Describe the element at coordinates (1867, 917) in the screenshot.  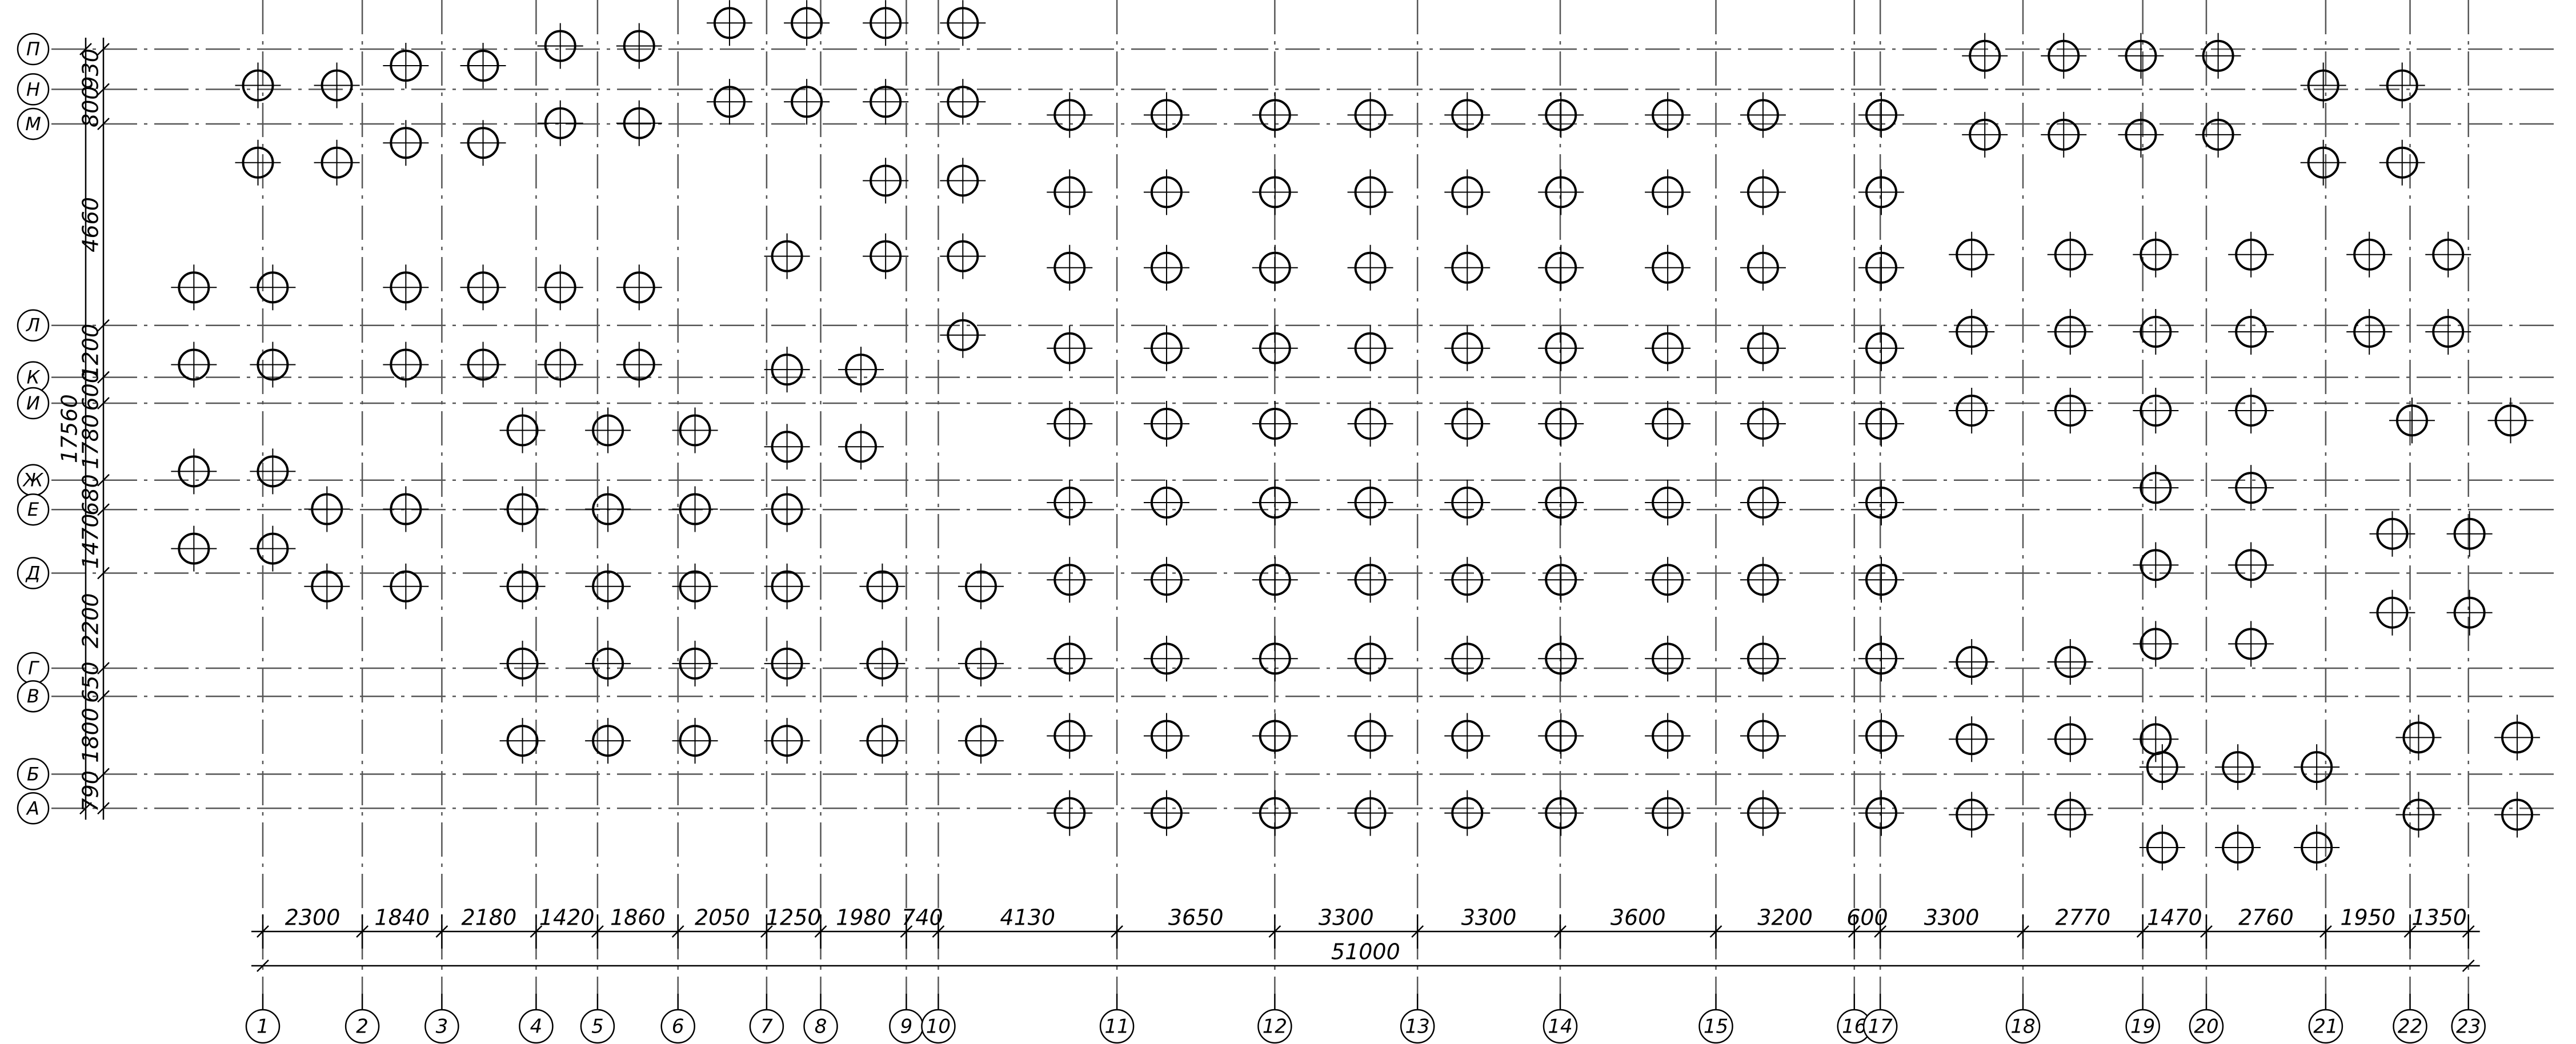
I see `dimension-label: 600` at that location.